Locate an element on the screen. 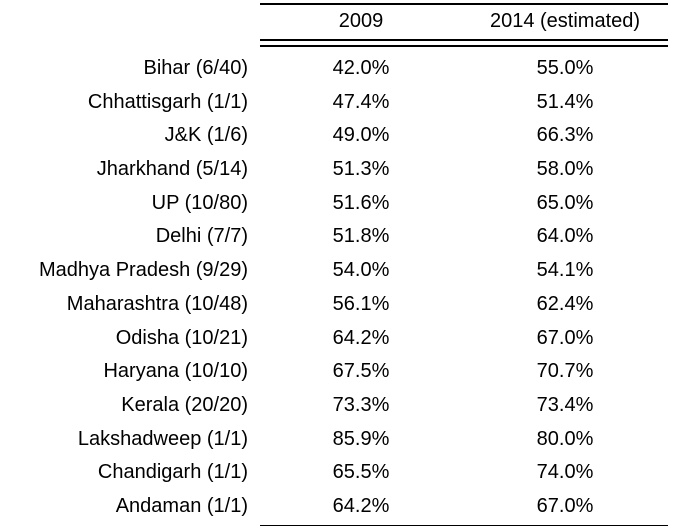 This screenshot has height=529, width=691. row-label: Andaman (1/1) is located at coordinates (181, 505).